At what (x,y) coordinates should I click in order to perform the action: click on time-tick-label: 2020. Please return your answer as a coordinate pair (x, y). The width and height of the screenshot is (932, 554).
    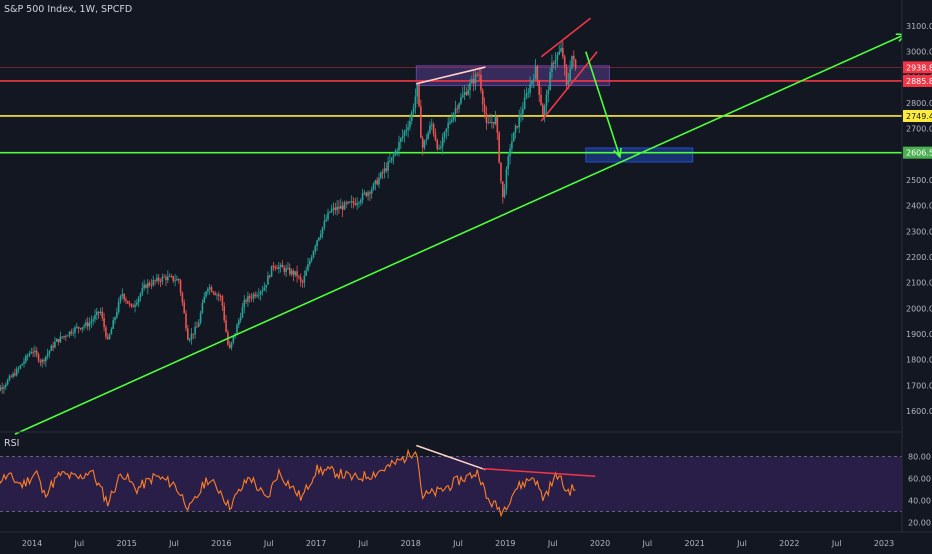
    Looking at the image, I should click on (600, 543).